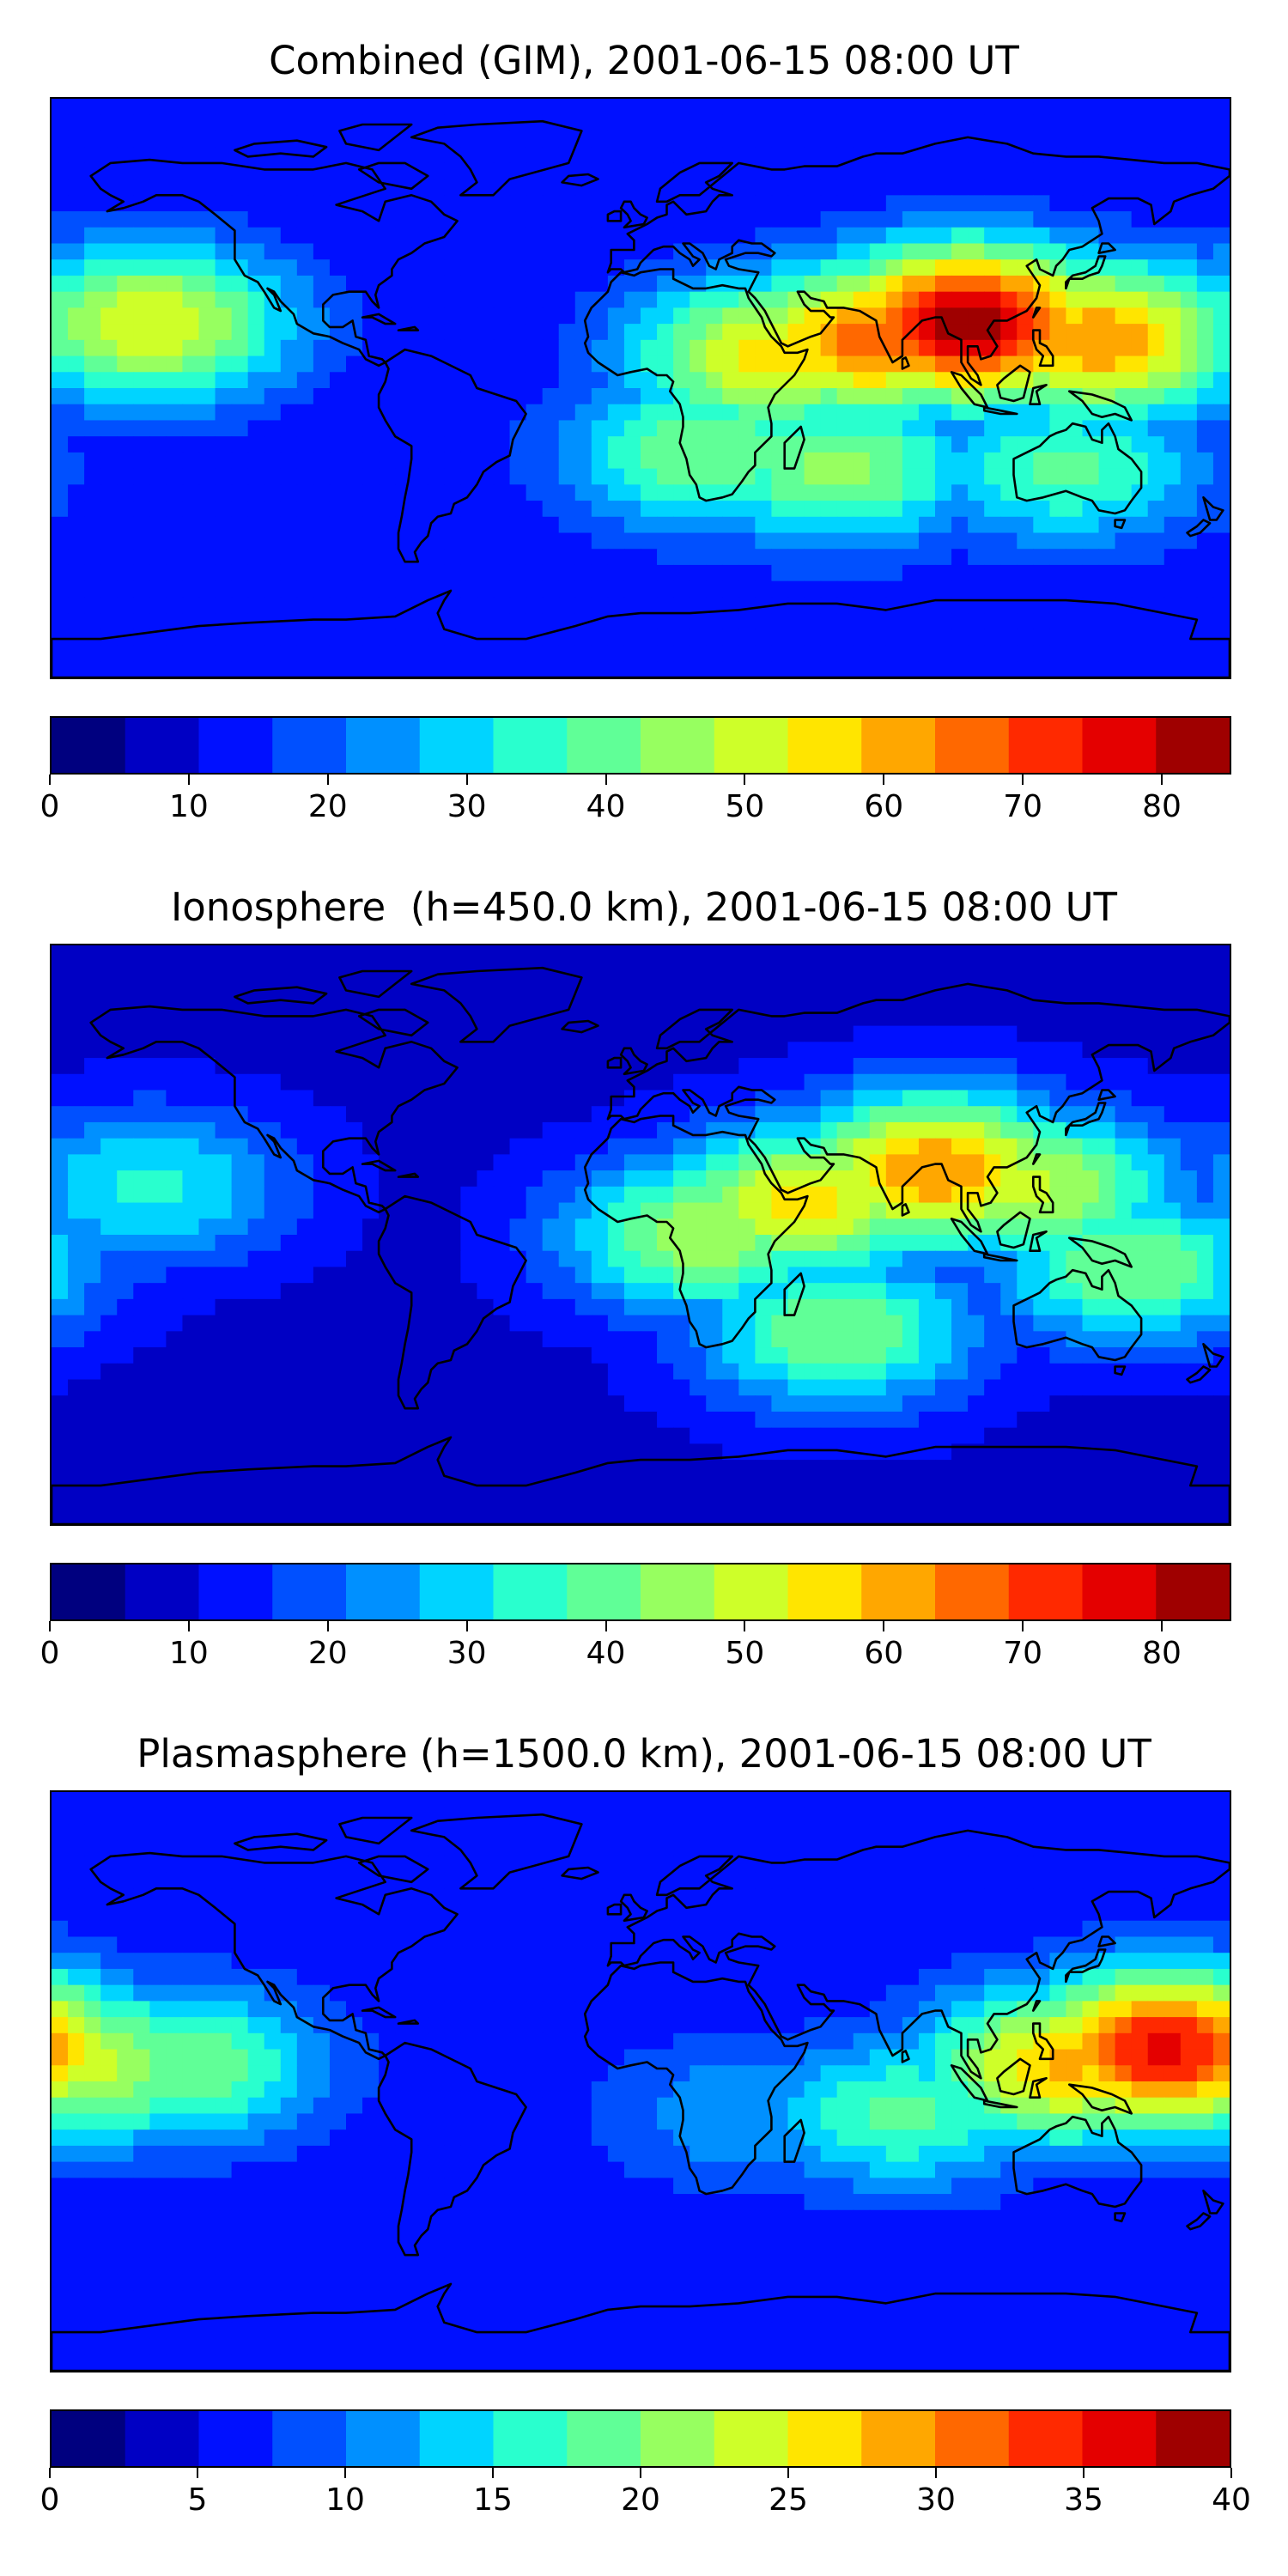 Image resolution: width=1288 pixels, height=2576 pixels. What do you see at coordinates (493, 2500) in the screenshot?
I see `colorbar-tick-label: 15` at bounding box center [493, 2500].